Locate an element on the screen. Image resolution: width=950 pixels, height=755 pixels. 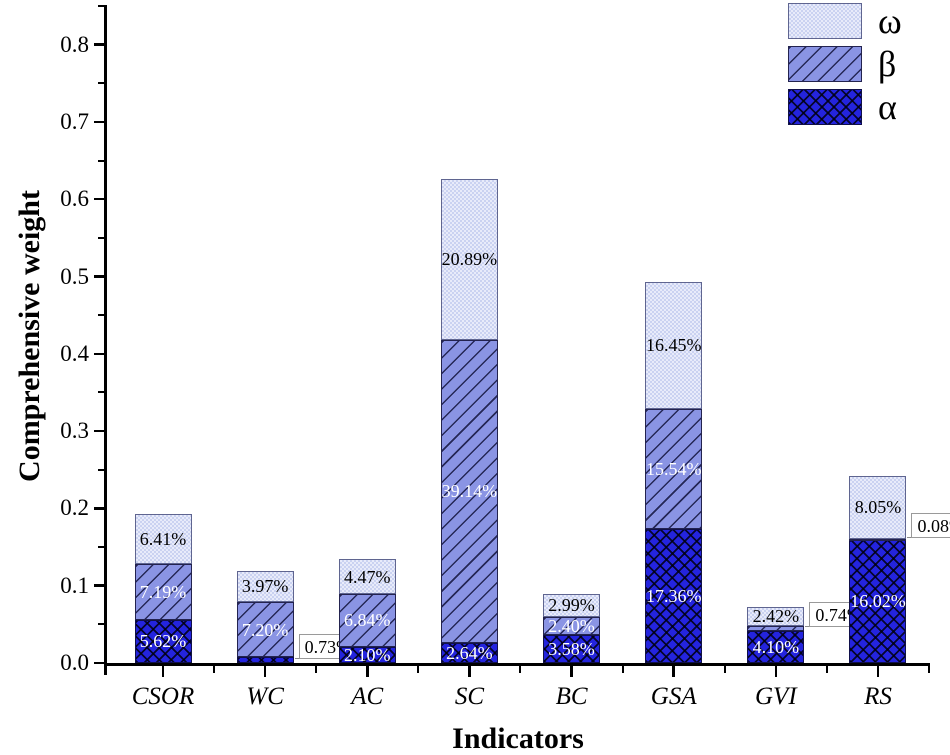
bar-segment-GSA-α is located at coordinates (674, 595).